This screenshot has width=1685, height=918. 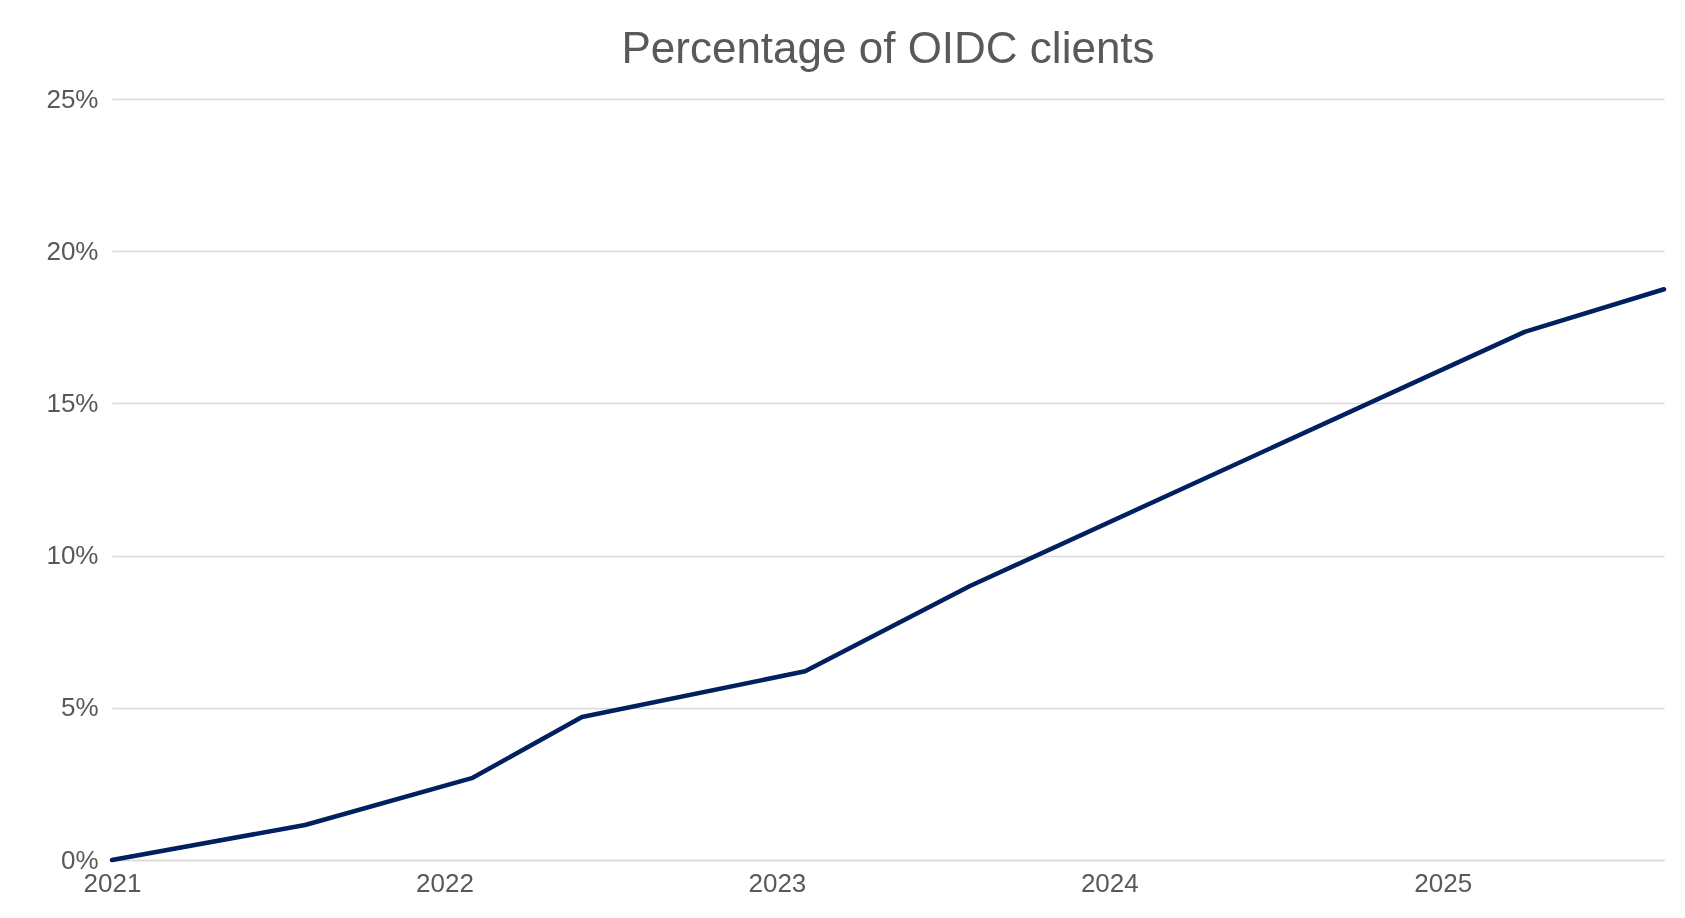 What do you see at coordinates (79, 707) in the screenshot?
I see `y-tick-label: 5%` at bounding box center [79, 707].